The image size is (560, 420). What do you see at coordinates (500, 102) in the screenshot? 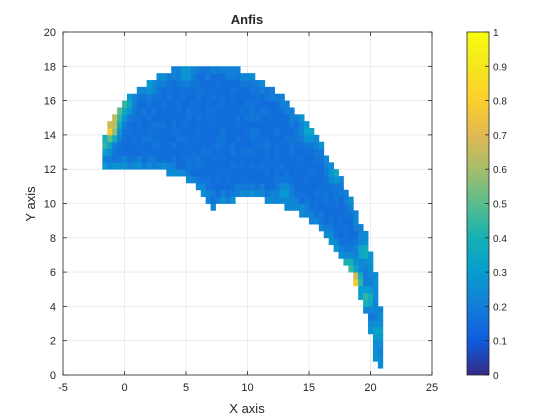
I see `colorbar-tick-label: 0.8` at bounding box center [500, 102].